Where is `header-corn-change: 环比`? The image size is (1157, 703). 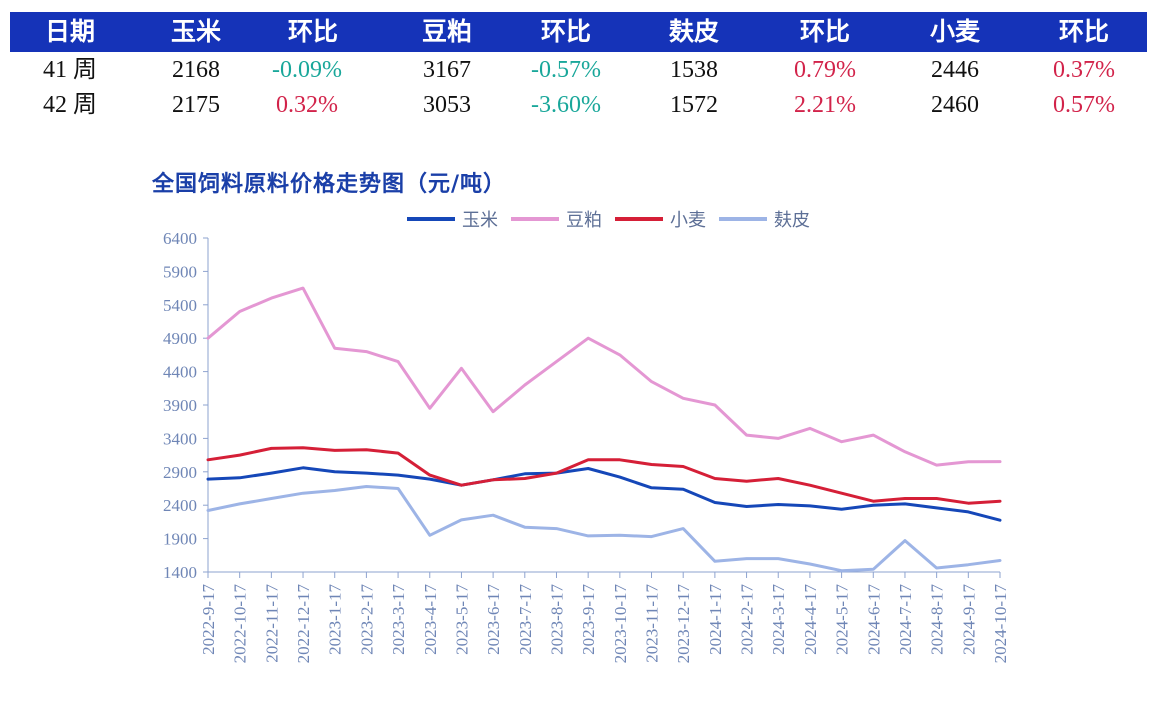 header-corn-change: 环比 is located at coordinates (312, 31).